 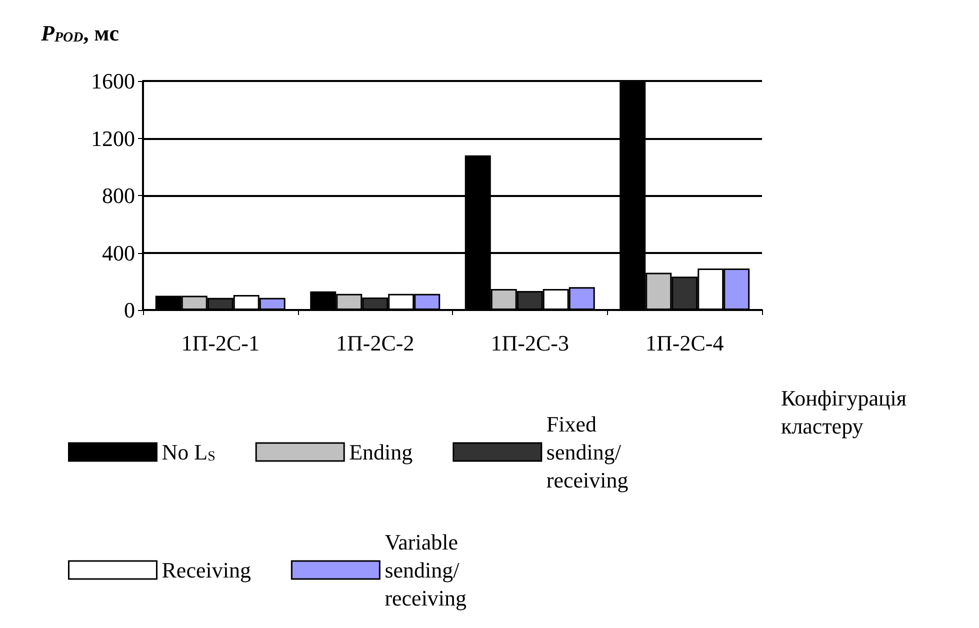 I want to click on y-tick-label: 800, so click(x=118, y=195).